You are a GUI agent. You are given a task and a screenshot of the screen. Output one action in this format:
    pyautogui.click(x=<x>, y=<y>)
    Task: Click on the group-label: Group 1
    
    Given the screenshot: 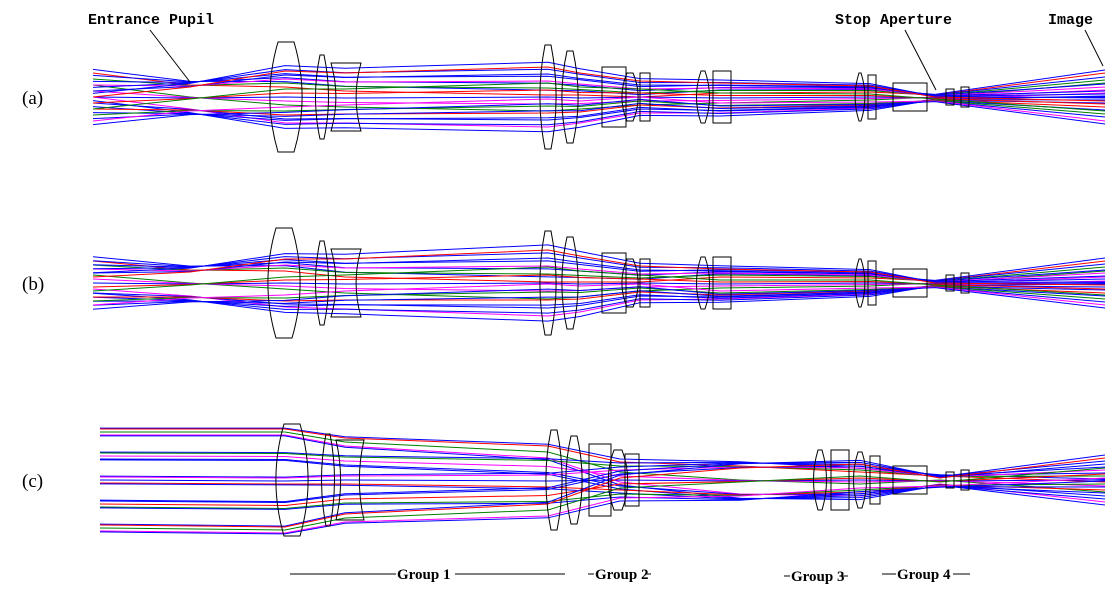 What is the action you would take?
    pyautogui.click(x=424, y=575)
    